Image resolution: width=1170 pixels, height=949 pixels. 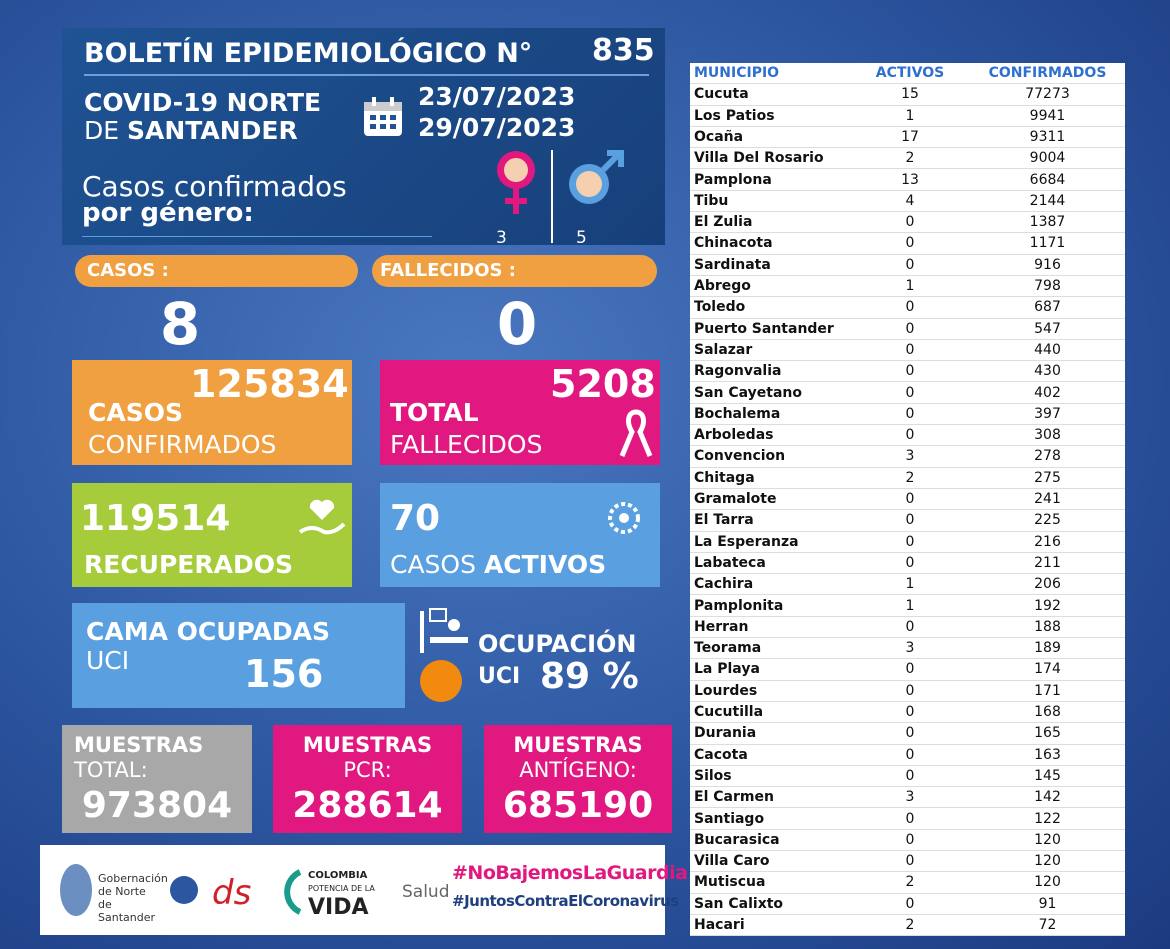 I want to click on cases-pill: CASOS :, so click(x=216, y=271).